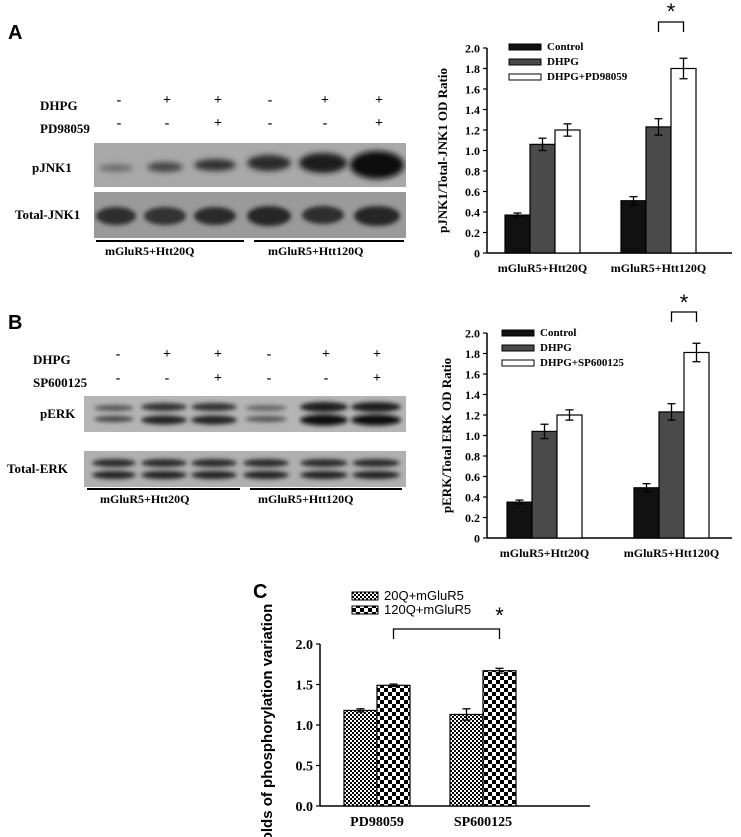 This screenshot has height=837, width=741. Describe the element at coordinates (270, 100) in the screenshot. I see `sign-a-0-3: -` at that location.